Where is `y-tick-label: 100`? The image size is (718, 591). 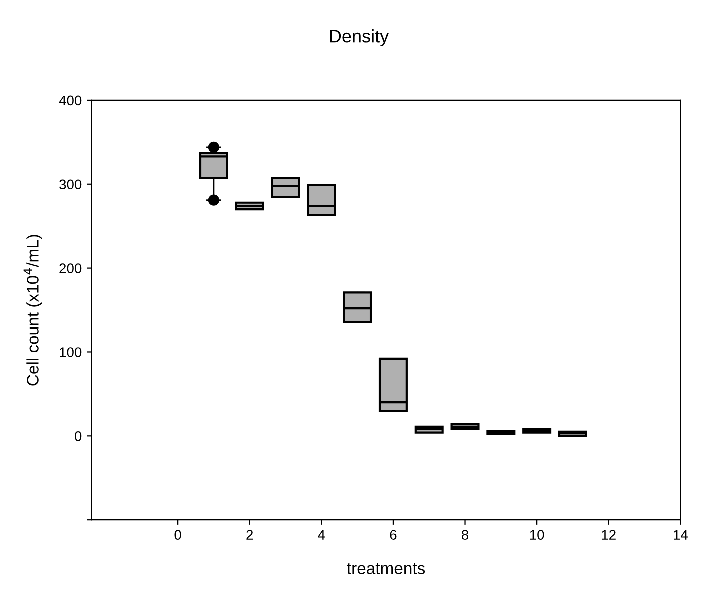 y-tick-label: 100 is located at coordinates (71, 353).